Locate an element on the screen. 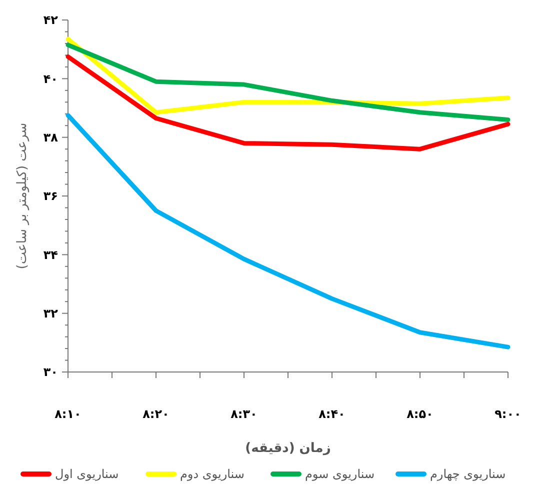 Image resolution: width=540 pixels, height=488 pixels. x-axis-title: زمان (دقیقه) is located at coordinates (288, 448).